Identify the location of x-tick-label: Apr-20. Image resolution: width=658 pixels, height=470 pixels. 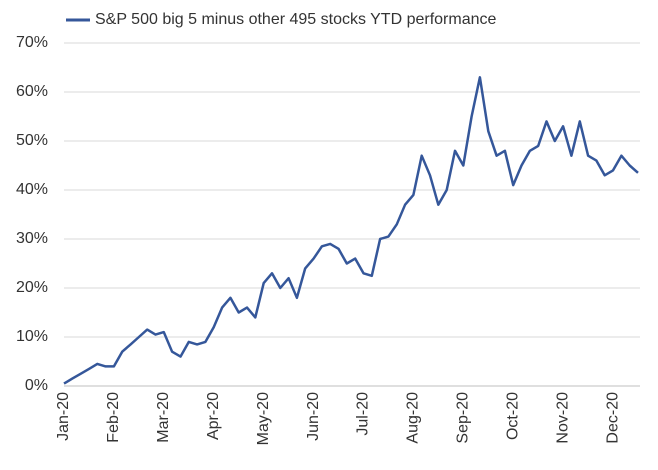
(213, 416).